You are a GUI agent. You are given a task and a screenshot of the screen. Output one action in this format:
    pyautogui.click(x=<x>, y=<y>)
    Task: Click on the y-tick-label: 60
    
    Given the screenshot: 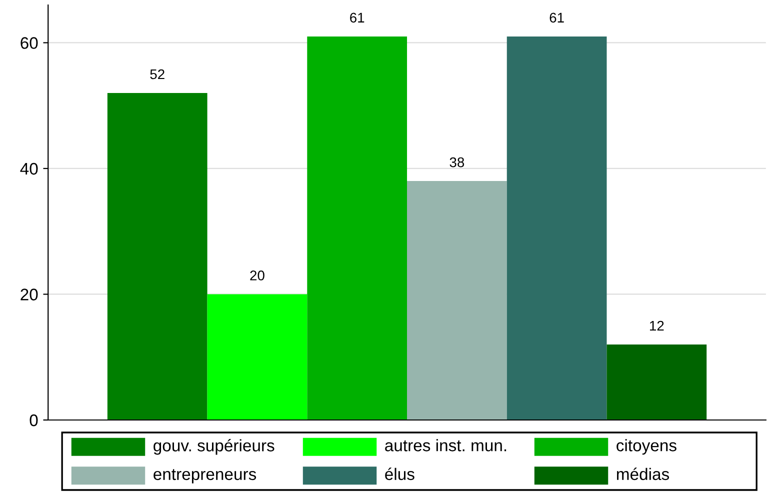 What is the action you would take?
    pyautogui.click(x=29, y=43)
    